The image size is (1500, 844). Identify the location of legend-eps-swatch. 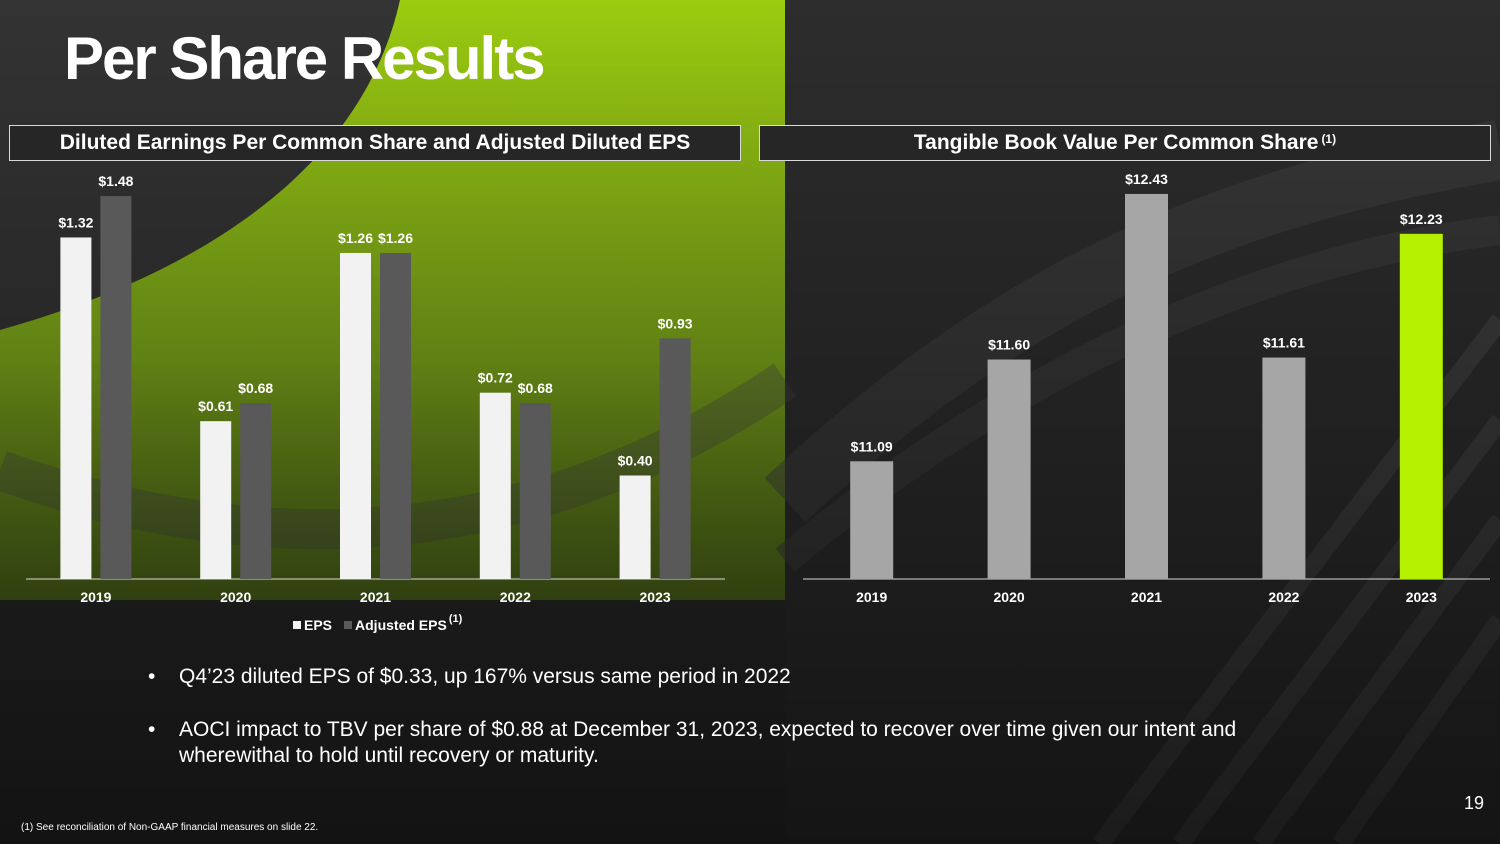
(297, 625).